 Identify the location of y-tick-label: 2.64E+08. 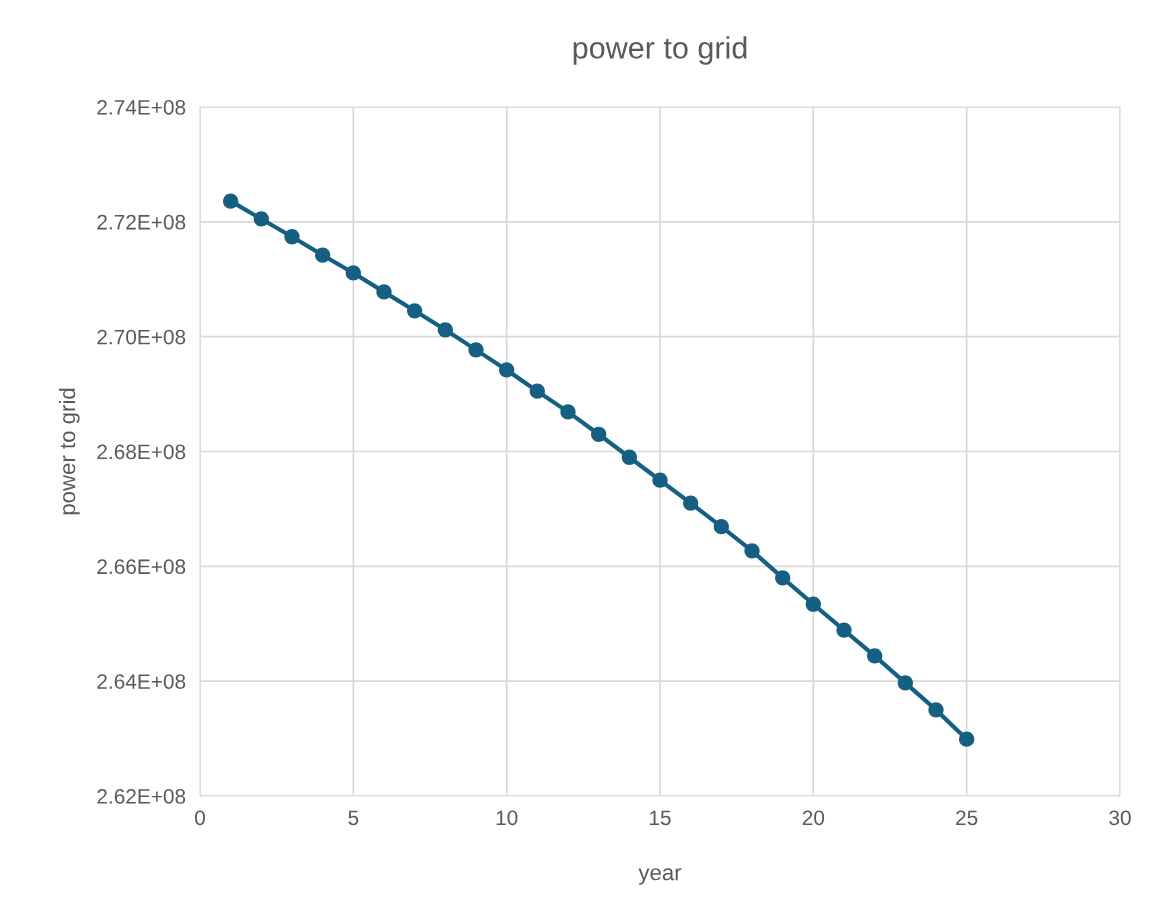
(141, 681).